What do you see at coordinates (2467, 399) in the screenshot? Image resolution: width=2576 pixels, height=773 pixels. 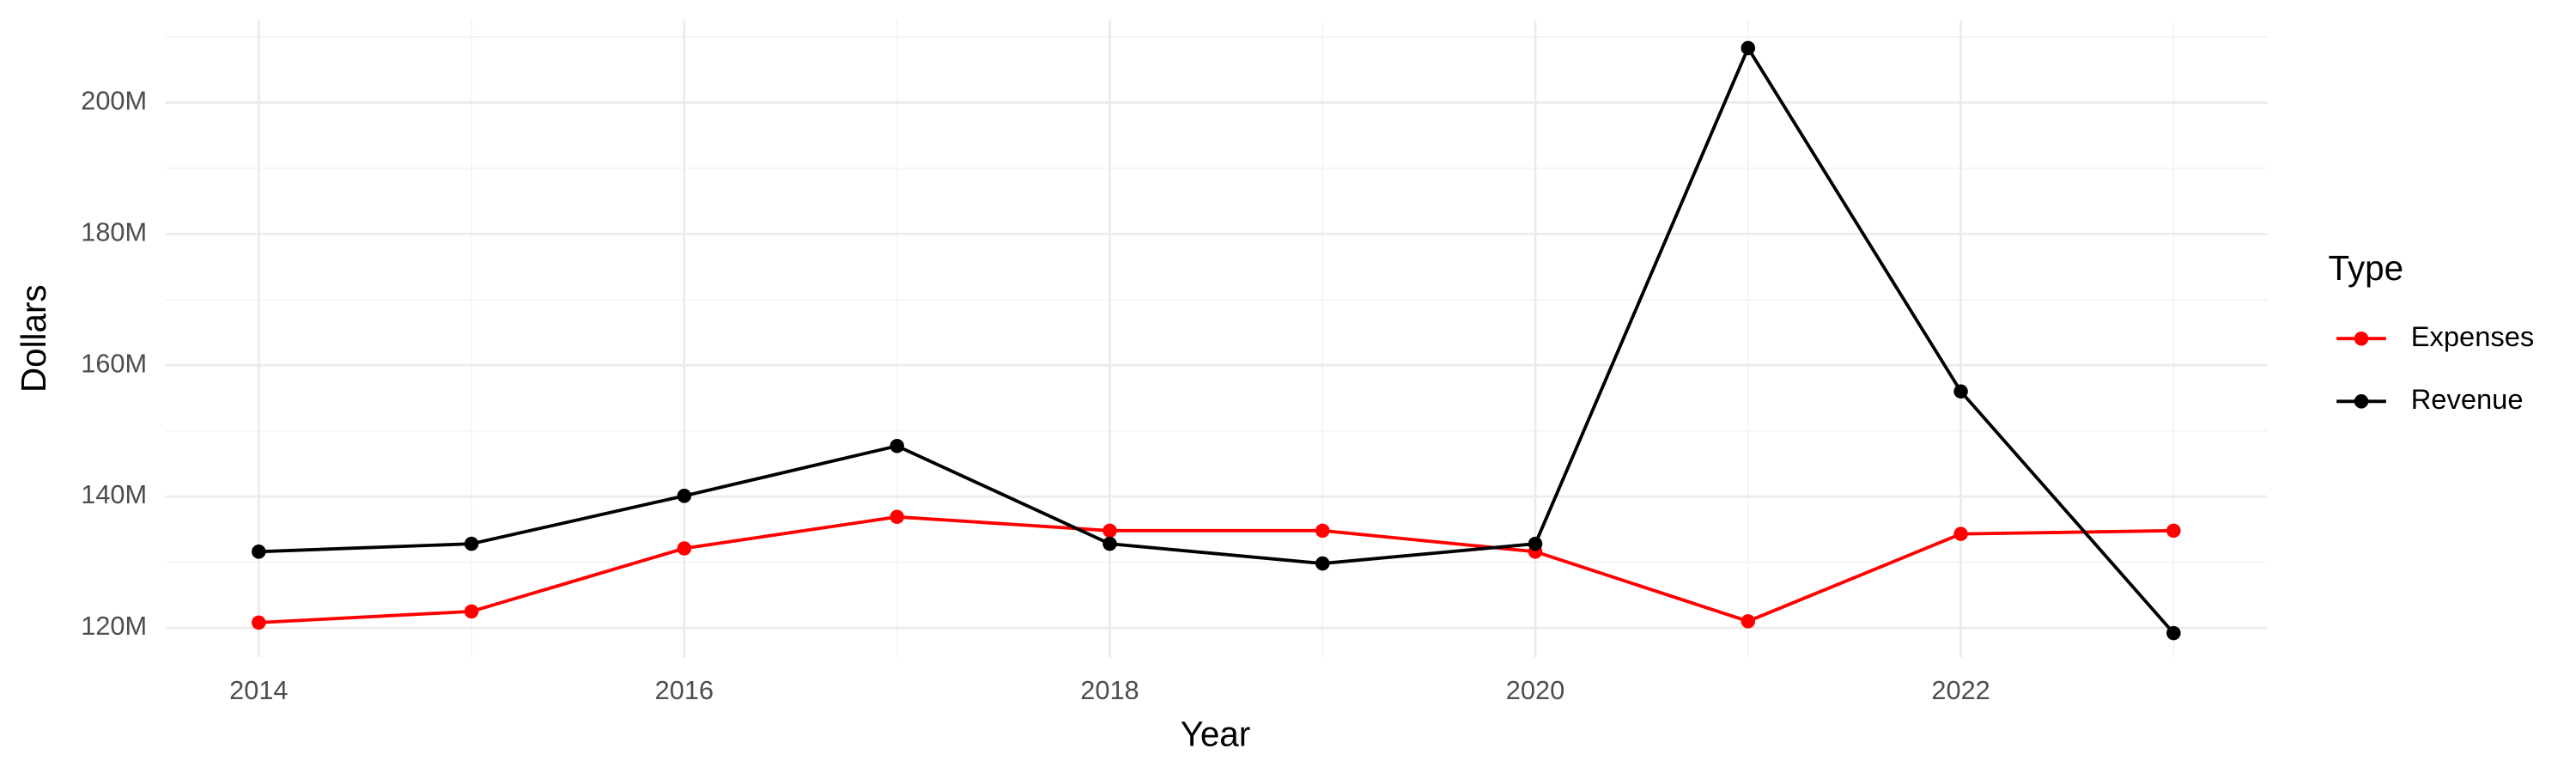 I see `legend-label: Revenue` at bounding box center [2467, 399].